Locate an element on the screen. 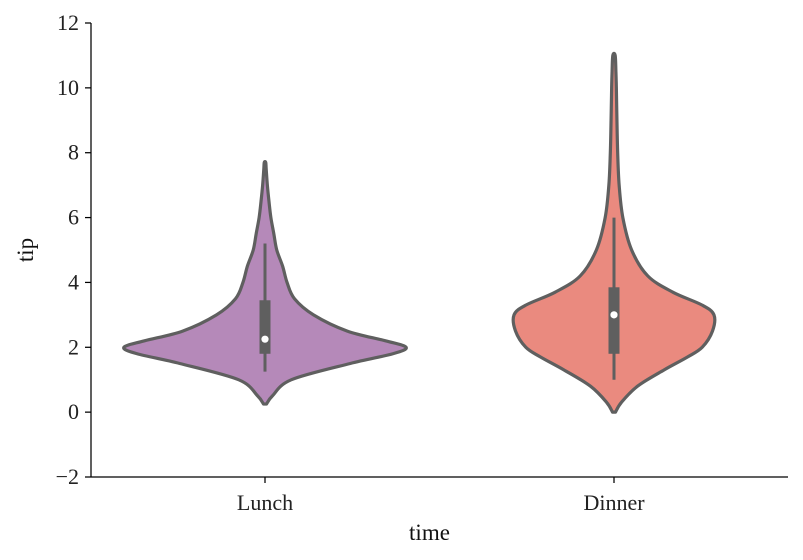 Image resolution: width=803 pixels, height=560 pixels. iqr-box-dinner is located at coordinates (614, 320).